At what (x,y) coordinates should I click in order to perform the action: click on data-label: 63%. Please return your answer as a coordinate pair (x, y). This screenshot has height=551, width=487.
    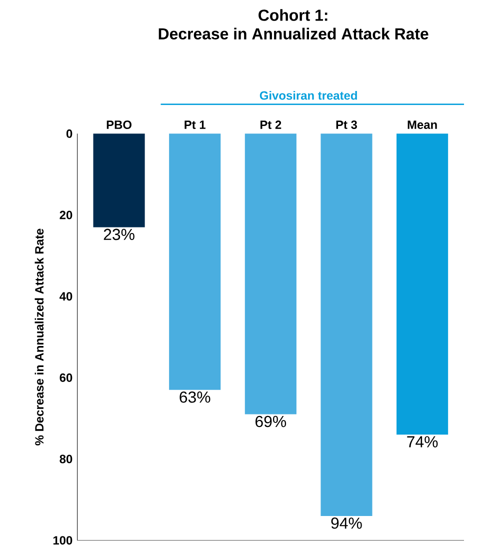
    Looking at the image, I should click on (195, 397).